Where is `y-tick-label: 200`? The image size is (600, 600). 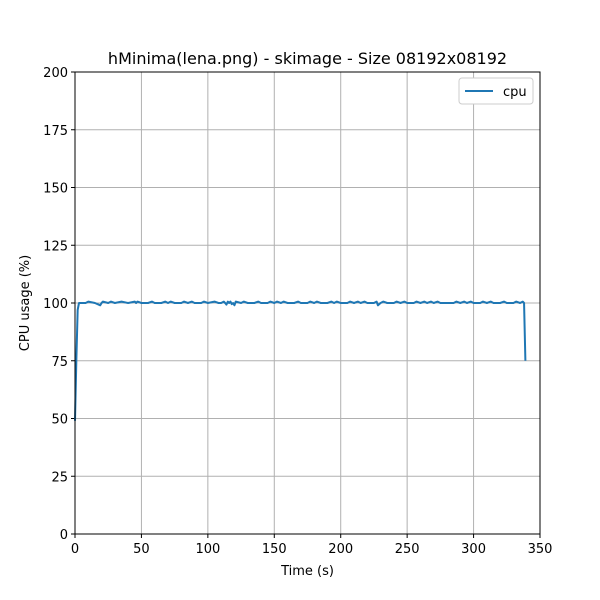
y-tick-label: 200 is located at coordinates (55, 73).